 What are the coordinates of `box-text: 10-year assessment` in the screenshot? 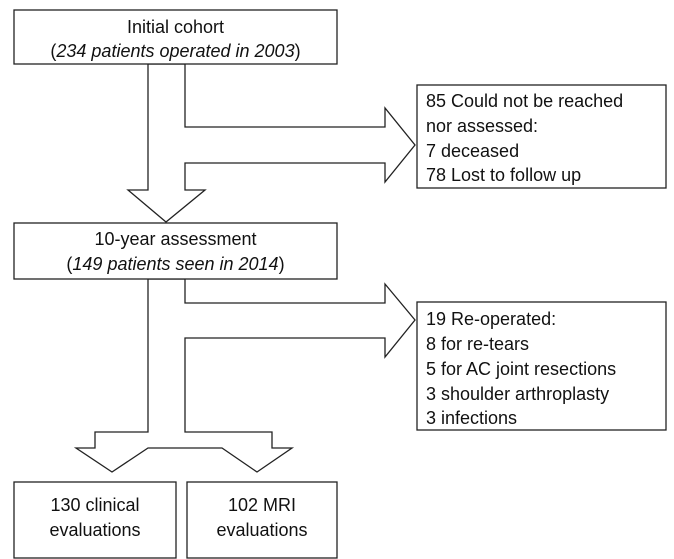 It's located at (175, 239).